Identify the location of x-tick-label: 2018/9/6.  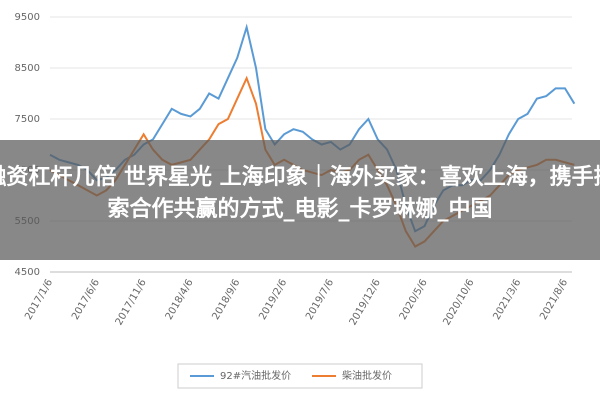
(226, 300).